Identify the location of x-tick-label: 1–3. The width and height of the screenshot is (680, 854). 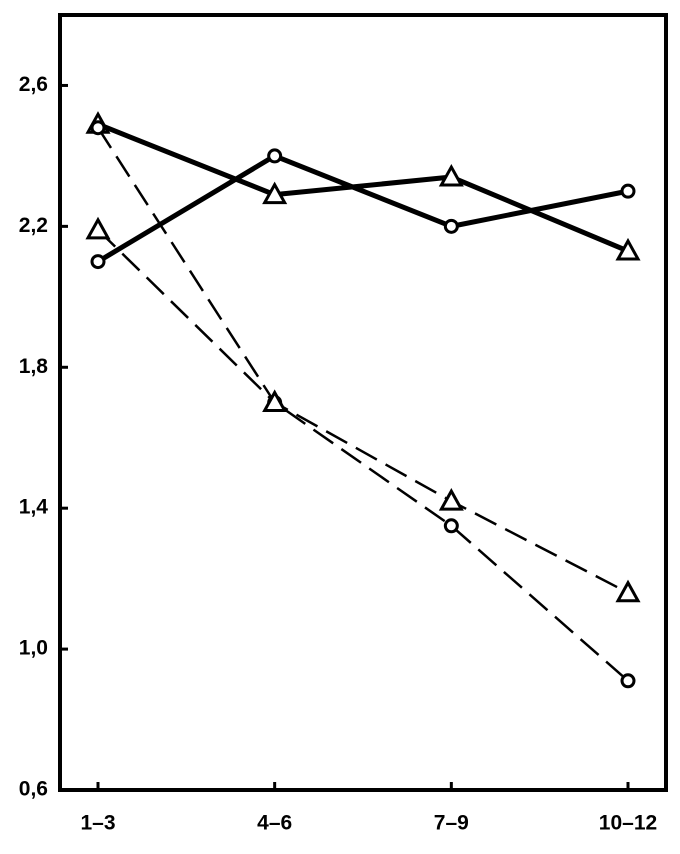
(97, 823).